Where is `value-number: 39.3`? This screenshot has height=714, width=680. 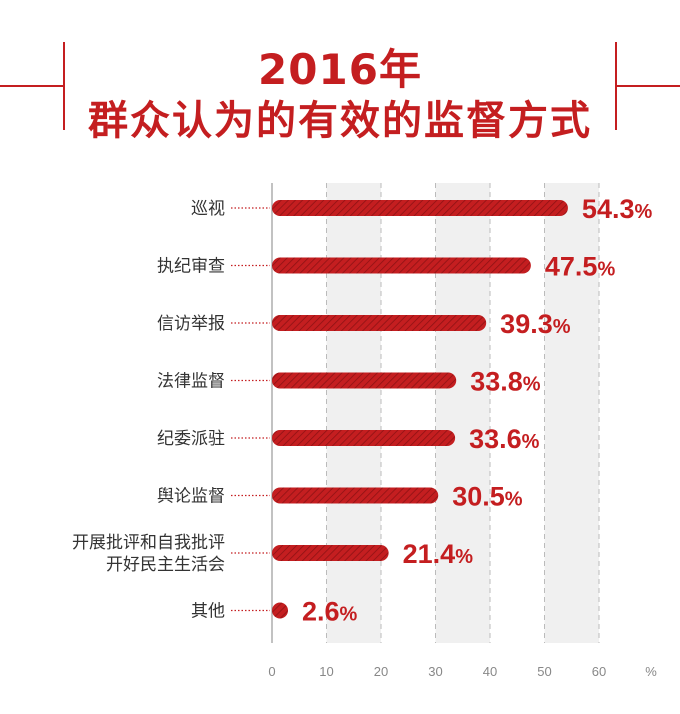 value-number: 39.3 is located at coordinates (526, 324).